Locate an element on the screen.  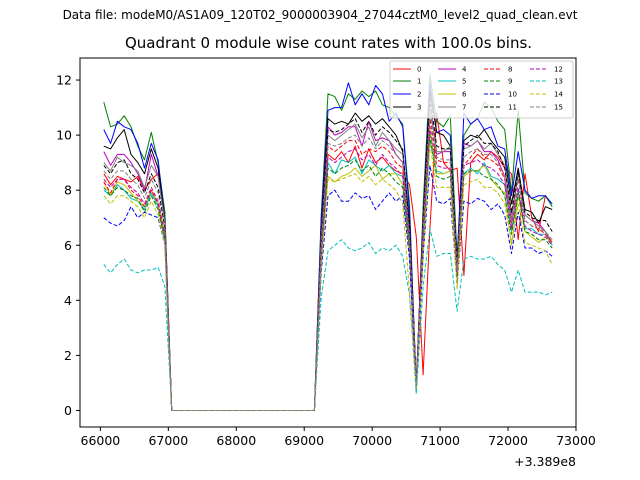
y-tick-label-10: 10 is located at coordinates (64, 135).